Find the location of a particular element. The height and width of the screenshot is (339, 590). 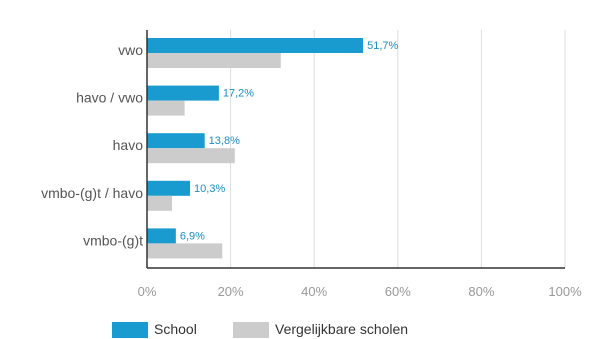

x-tick-label: 40% is located at coordinates (314, 291).